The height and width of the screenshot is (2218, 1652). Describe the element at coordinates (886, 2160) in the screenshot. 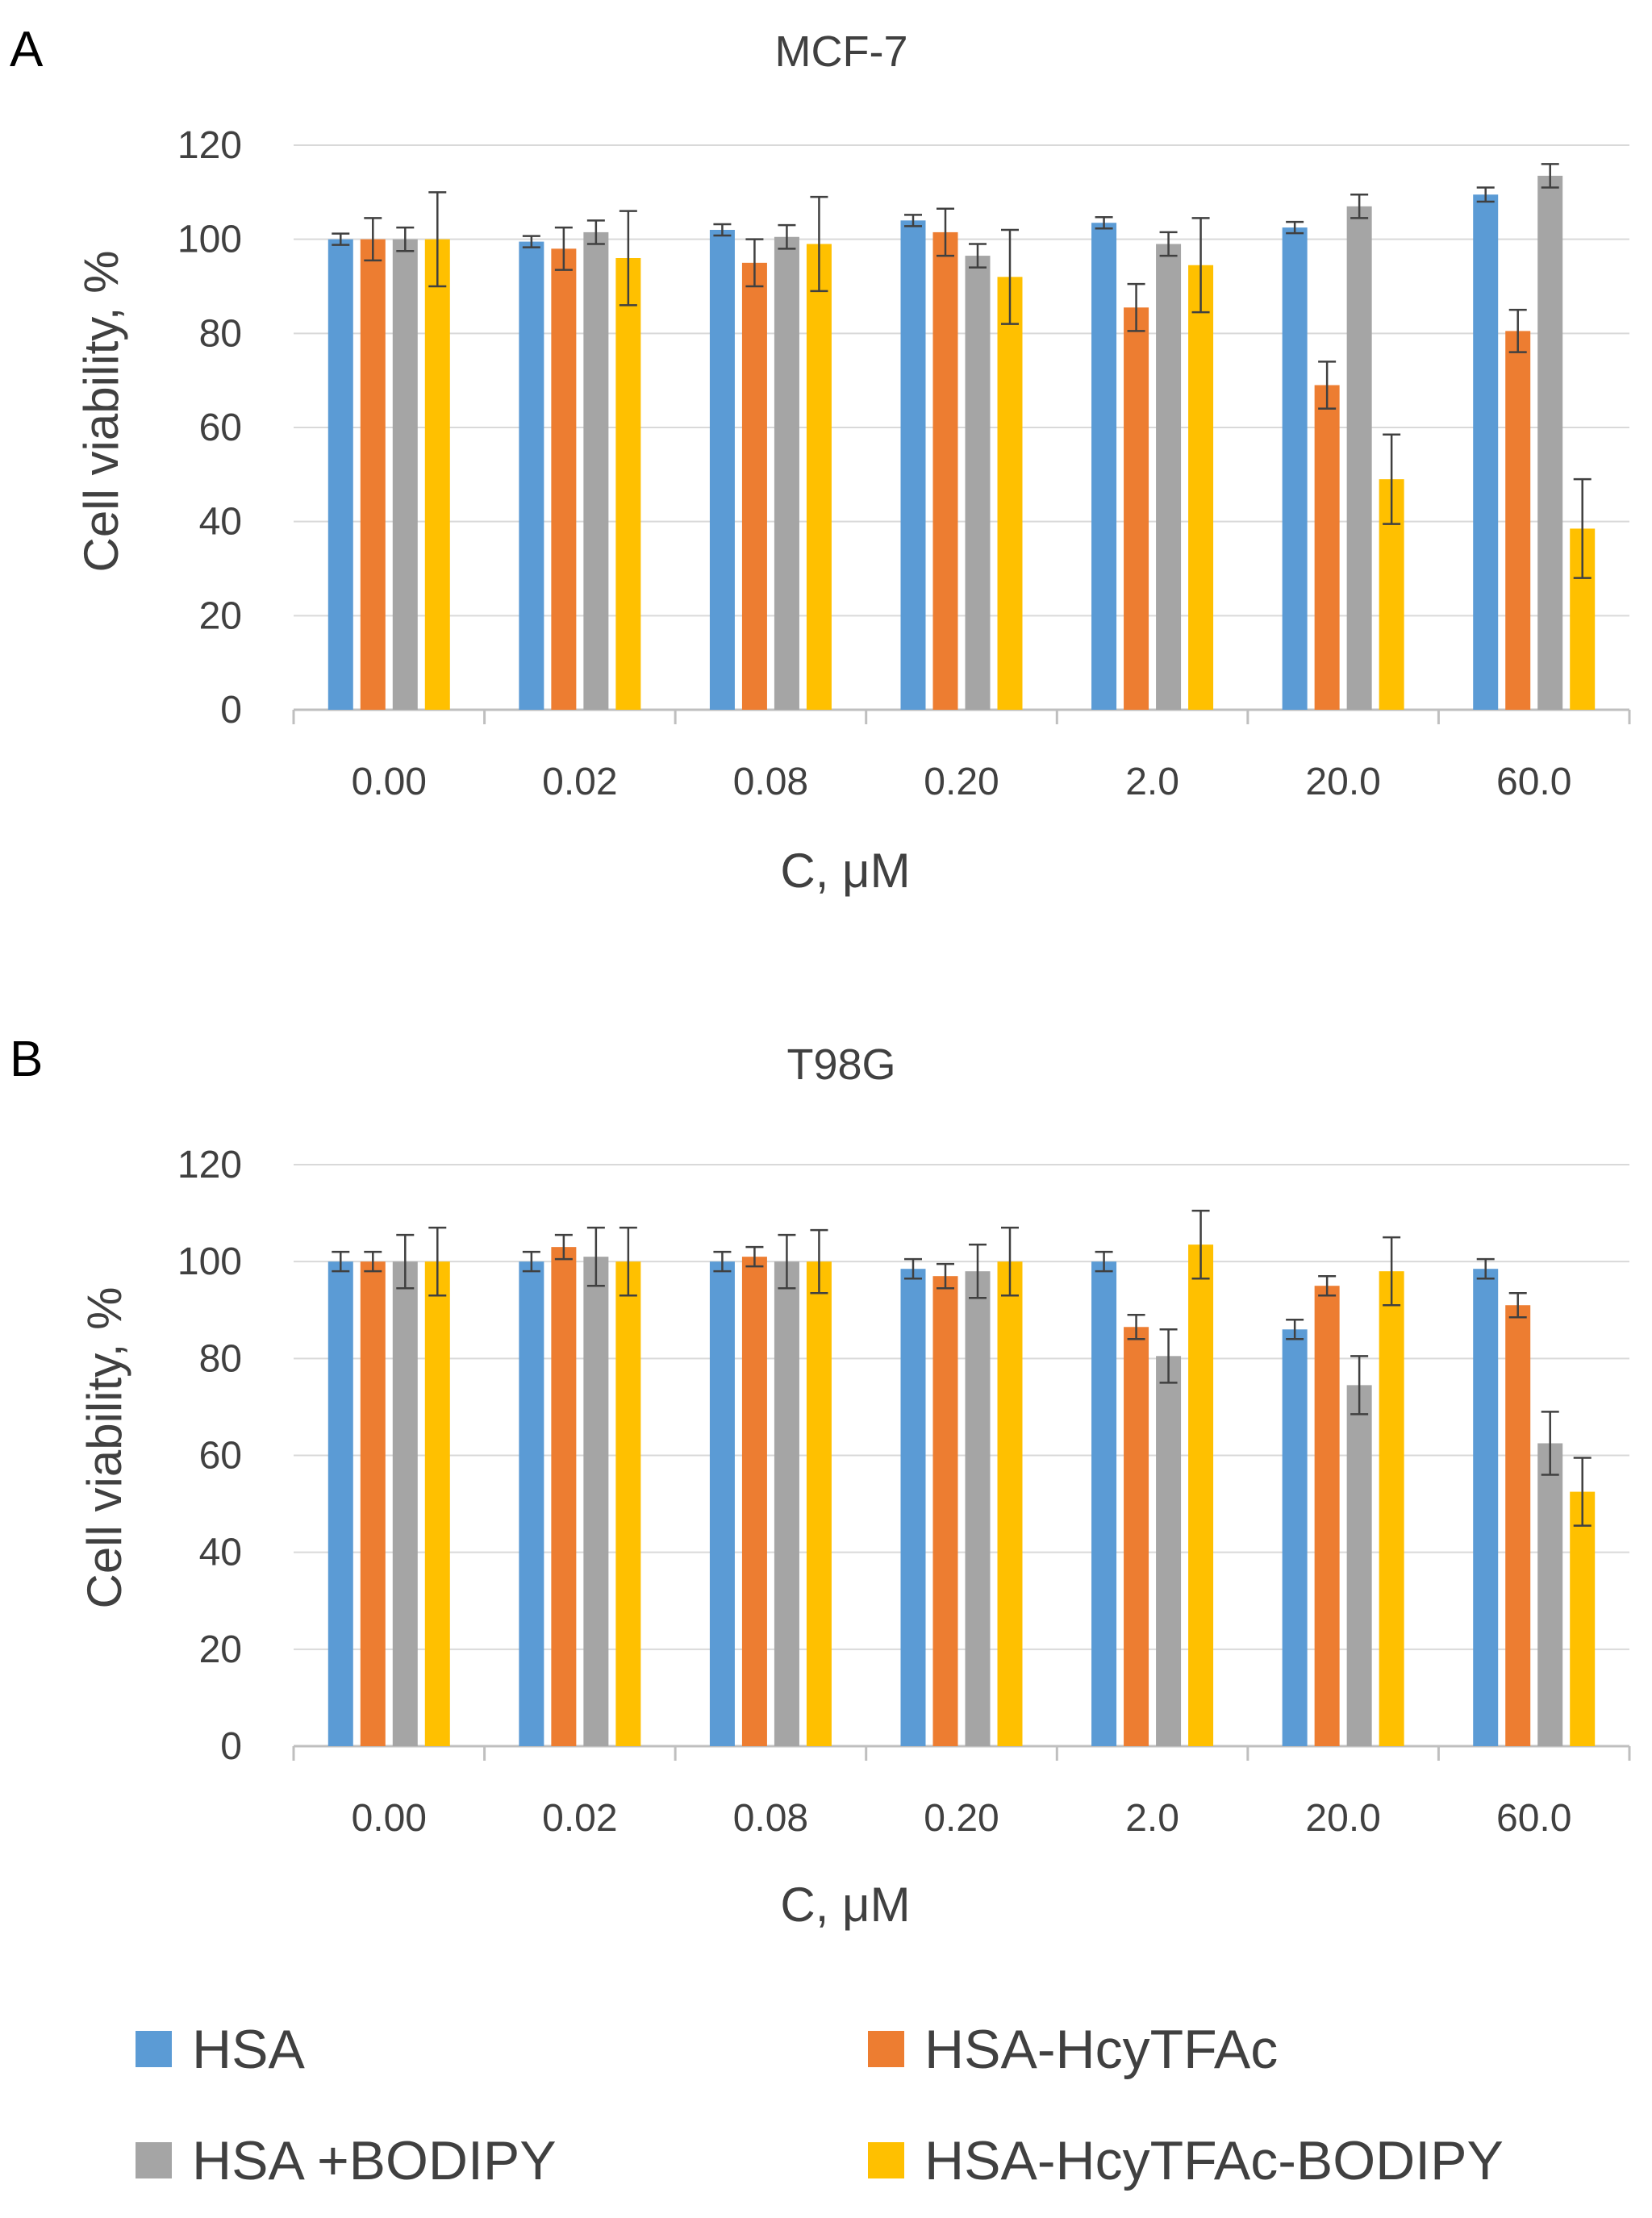

I see `legend-swatch-hsa-hcytfac-bodipy` at that location.